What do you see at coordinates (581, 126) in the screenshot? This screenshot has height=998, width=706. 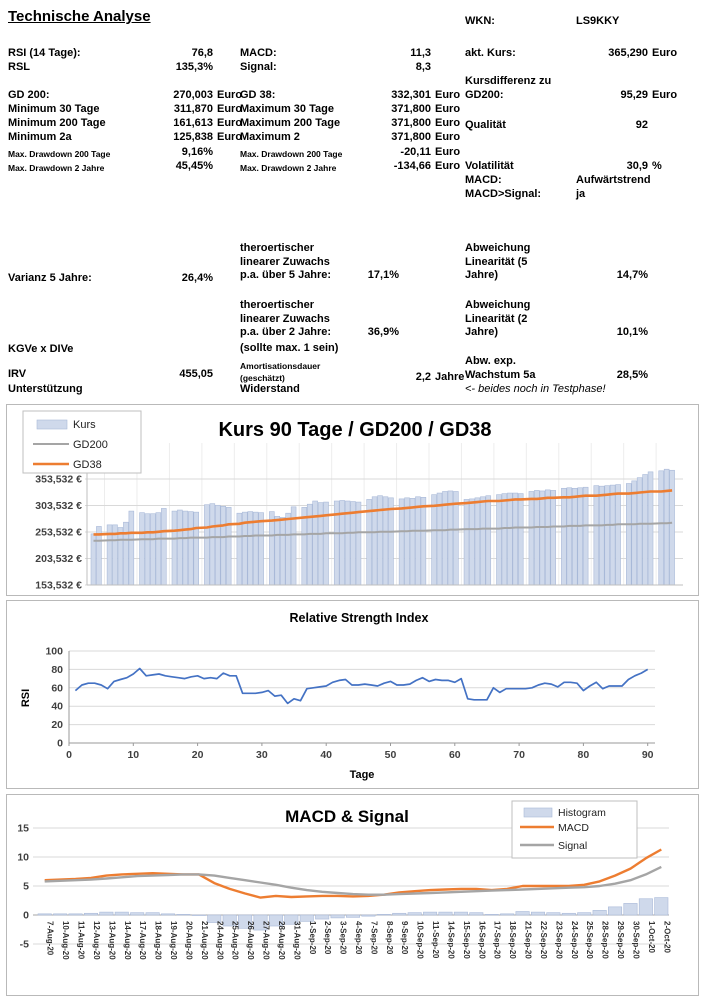 I see `stat-row-qualitaet: Qualität 92` at bounding box center [581, 126].